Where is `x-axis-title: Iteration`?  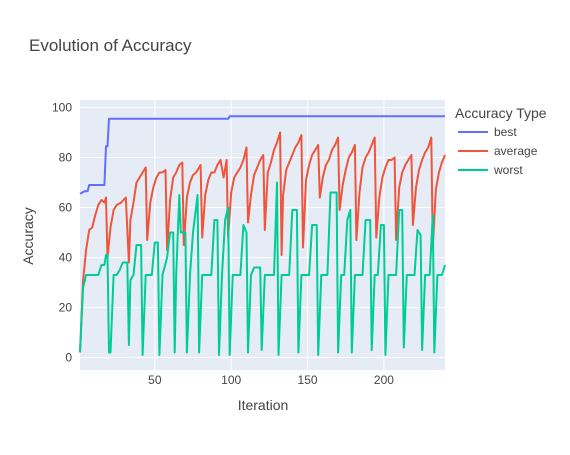
x-axis-title: Iteration is located at coordinates (263, 405).